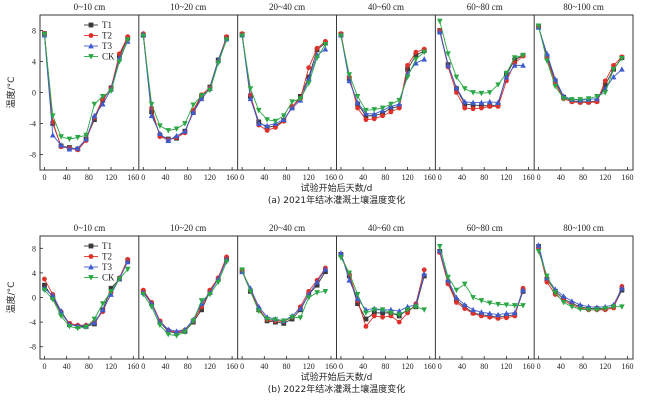 This screenshot has height=403, width=650. I want to click on x-tick-label: 160, so click(133, 366).